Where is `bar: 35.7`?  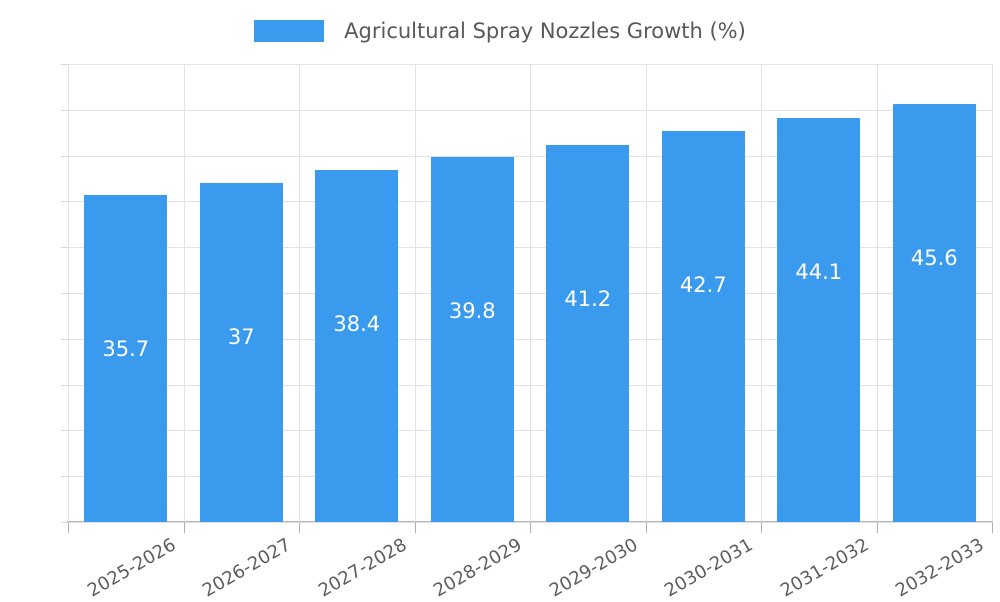 bar: 35.7 is located at coordinates (126, 358).